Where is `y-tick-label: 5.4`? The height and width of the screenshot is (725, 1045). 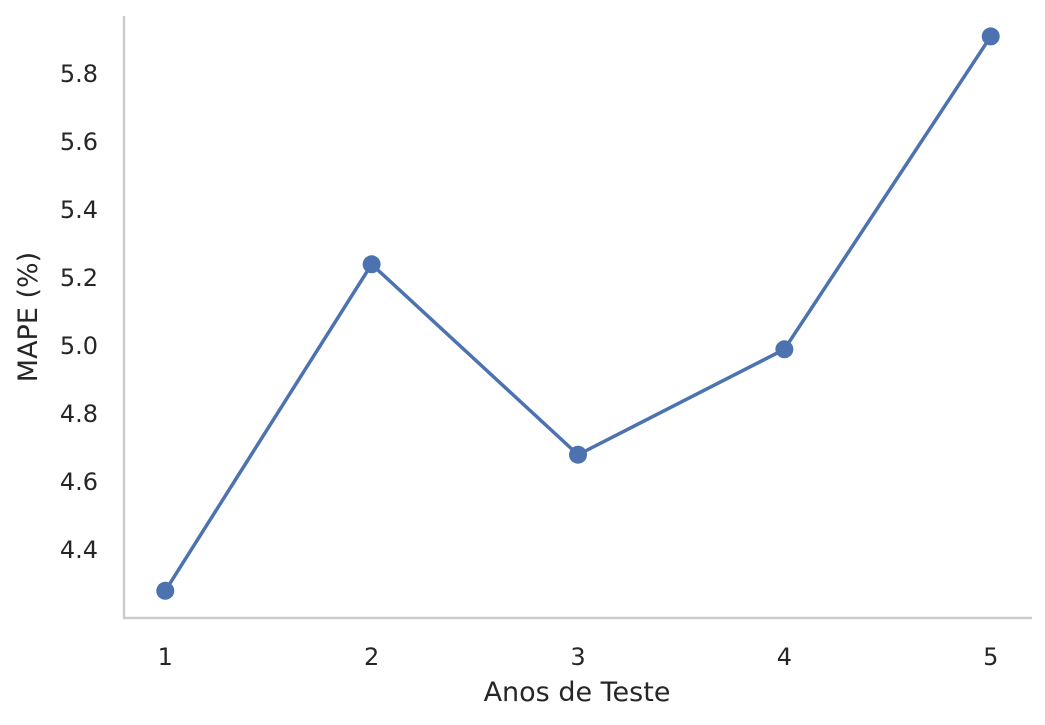 y-tick-label: 5.4 is located at coordinates (79, 210).